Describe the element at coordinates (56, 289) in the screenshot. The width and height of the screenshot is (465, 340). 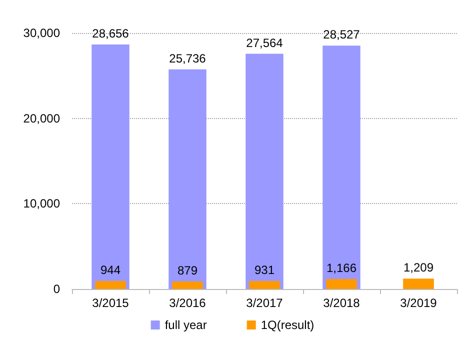
I see `y-tick-label: 0` at that location.